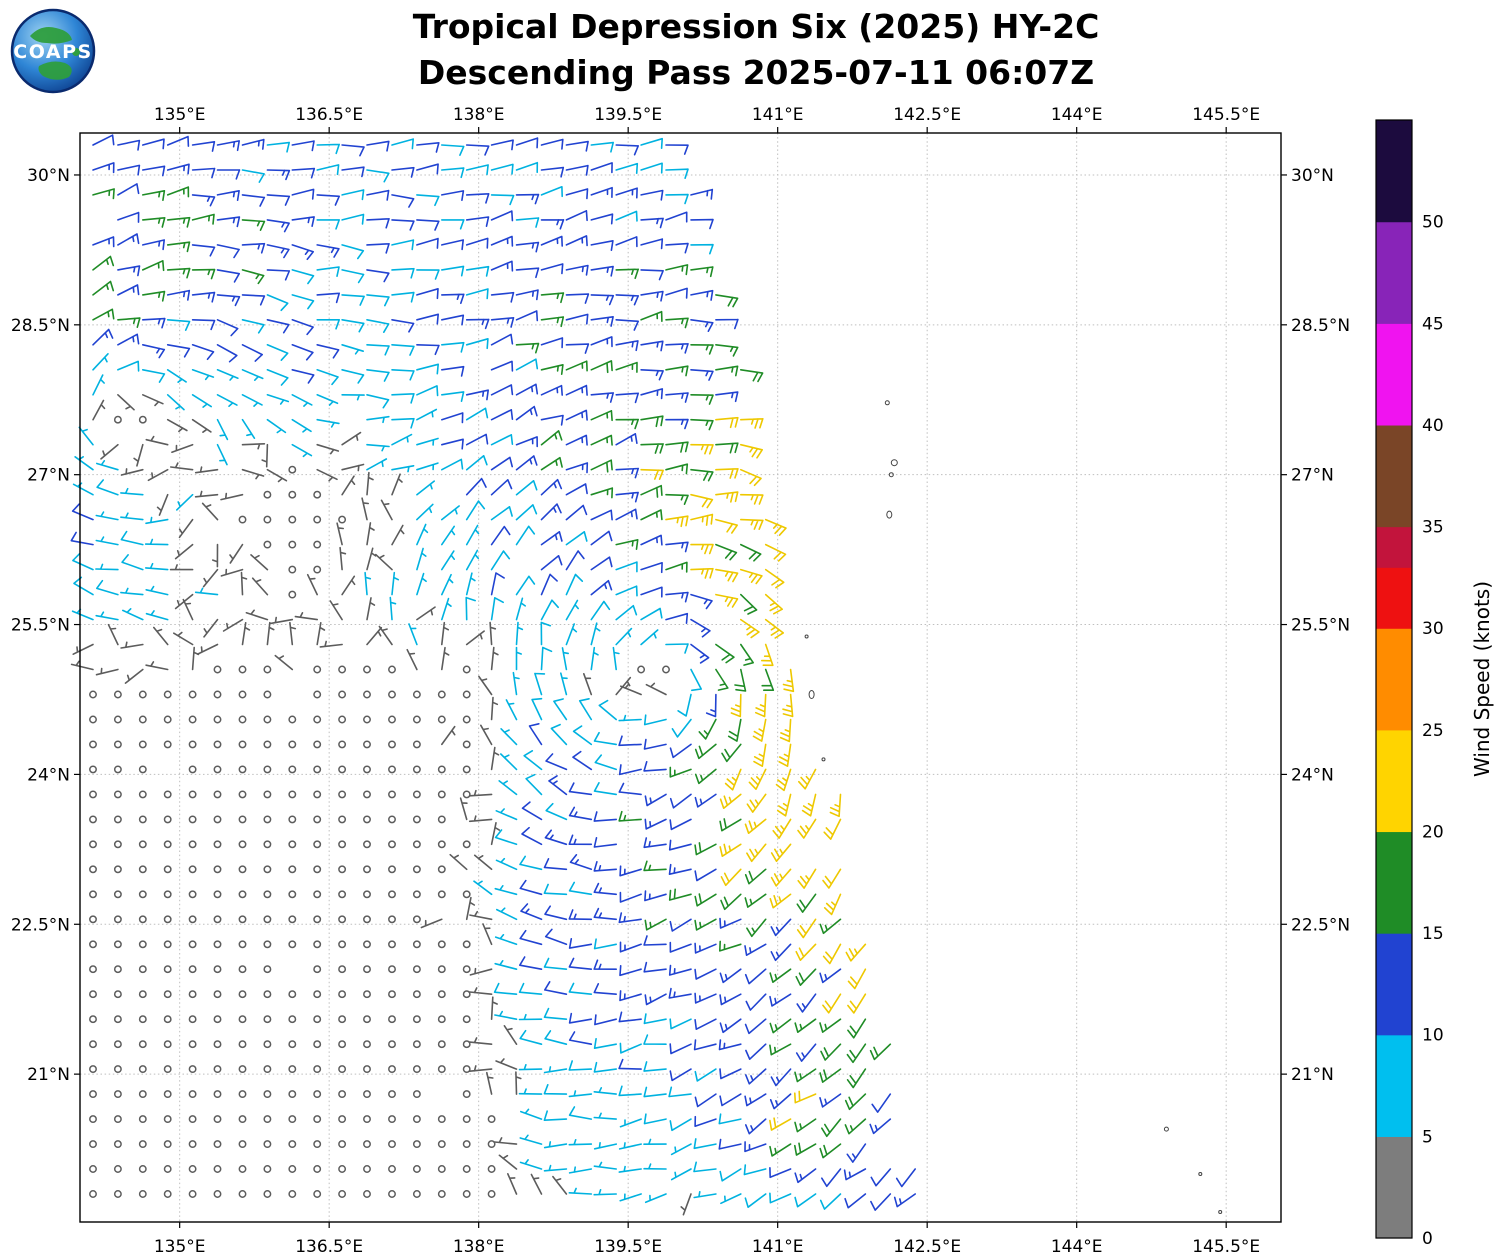 This screenshot has width=1512, height=1257. I want to click on island-outline, so click(894, 463).